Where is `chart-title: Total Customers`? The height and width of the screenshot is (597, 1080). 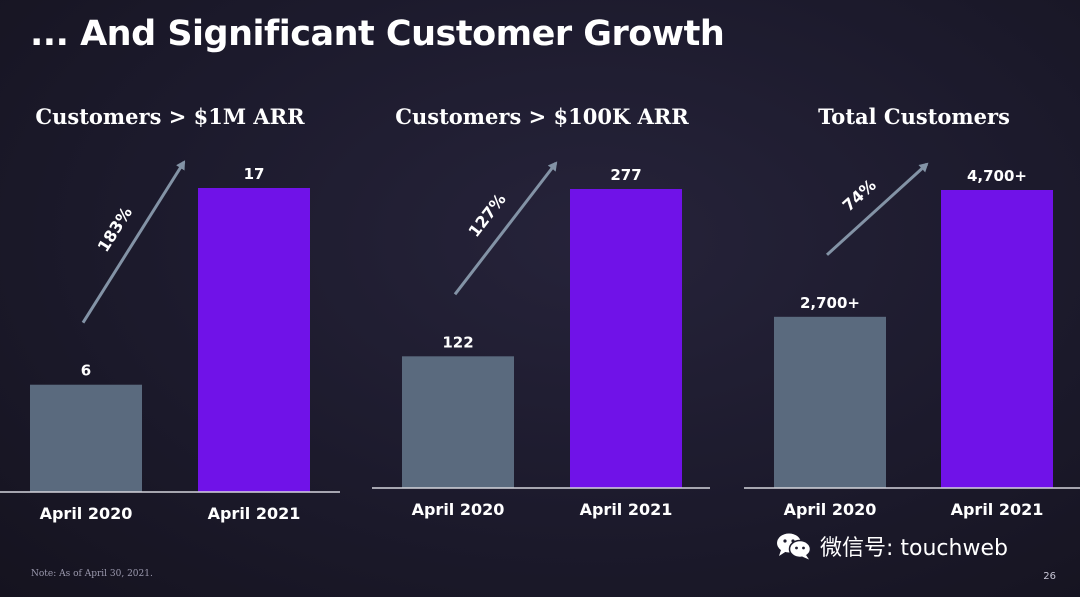
chart-title: Total Customers is located at coordinates (914, 116).